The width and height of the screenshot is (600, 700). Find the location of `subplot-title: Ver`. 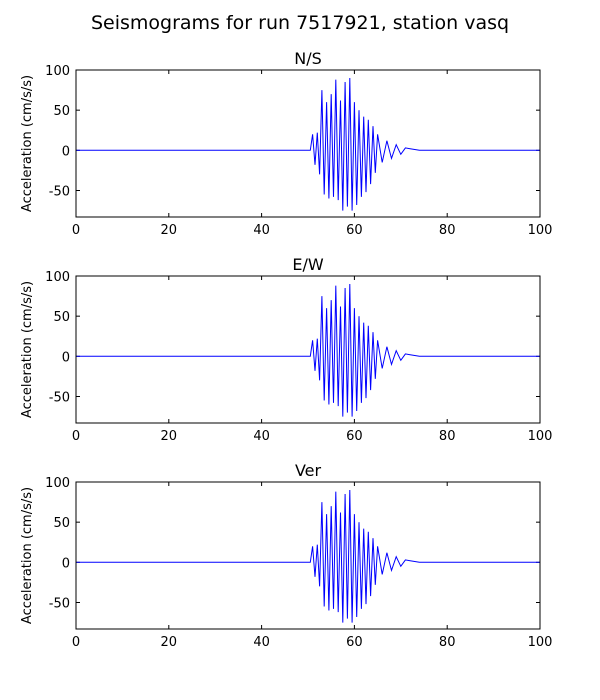

subplot-title: Ver is located at coordinates (308, 470).